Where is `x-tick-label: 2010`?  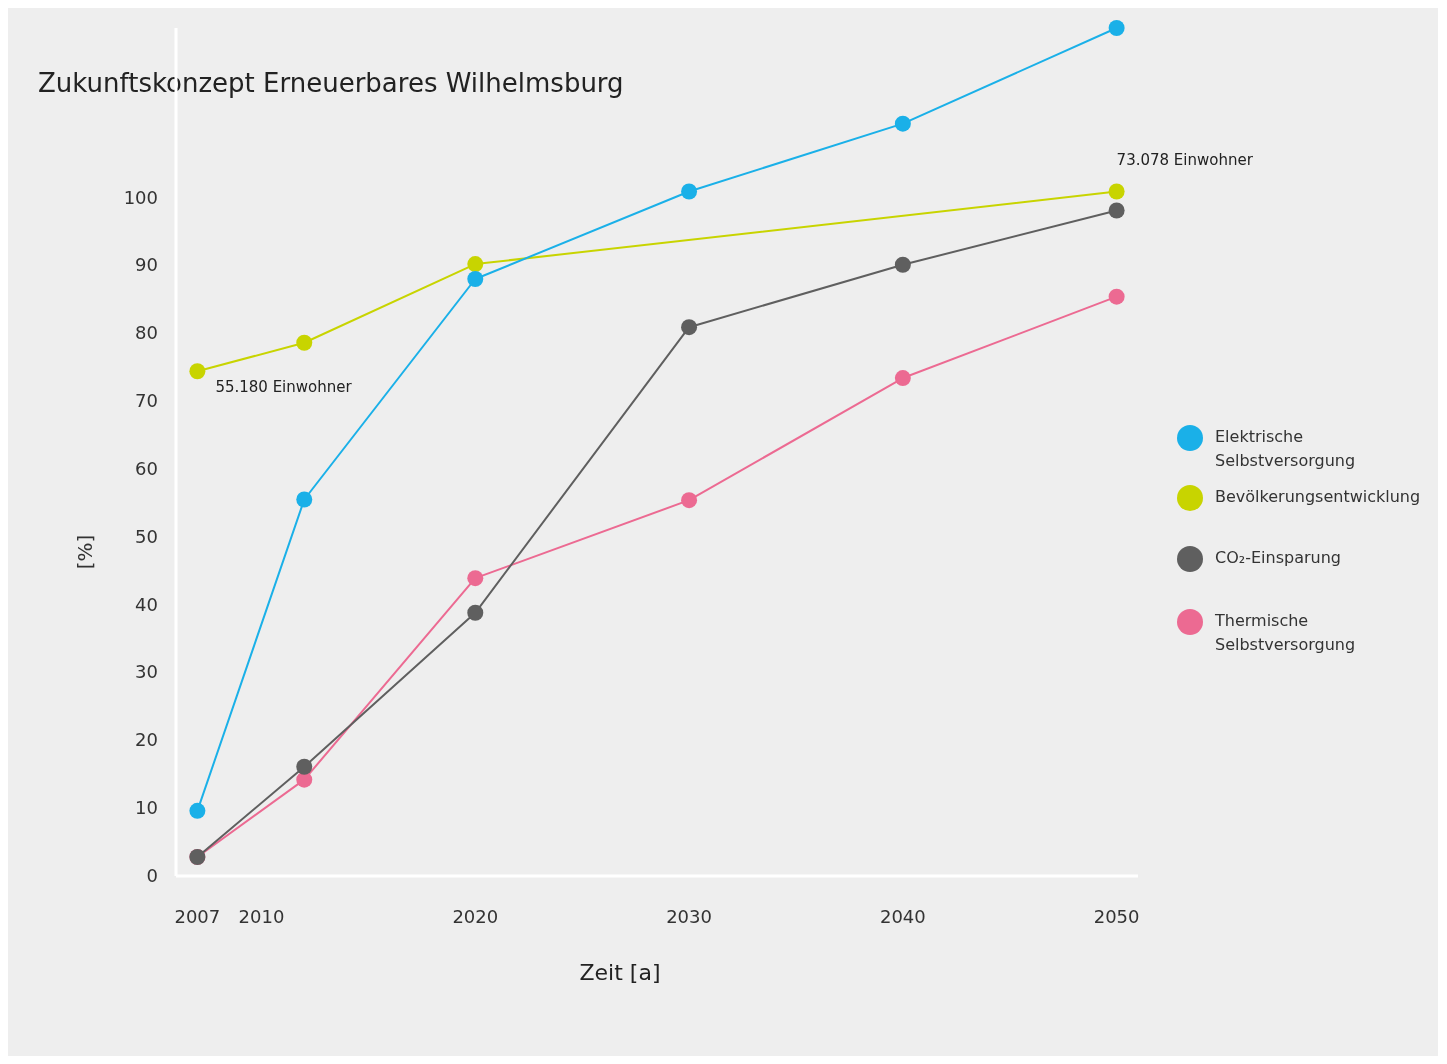 x-tick-label: 2010 is located at coordinates (261, 916).